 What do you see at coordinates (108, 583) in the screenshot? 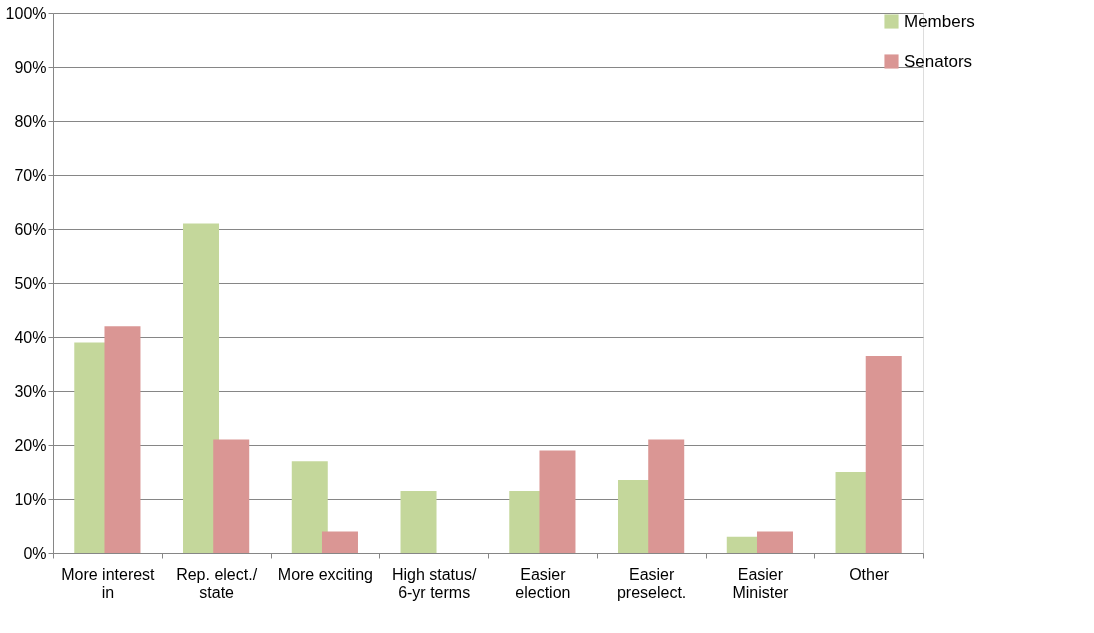
I see `x-tick-label: More interest in` at bounding box center [108, 583].